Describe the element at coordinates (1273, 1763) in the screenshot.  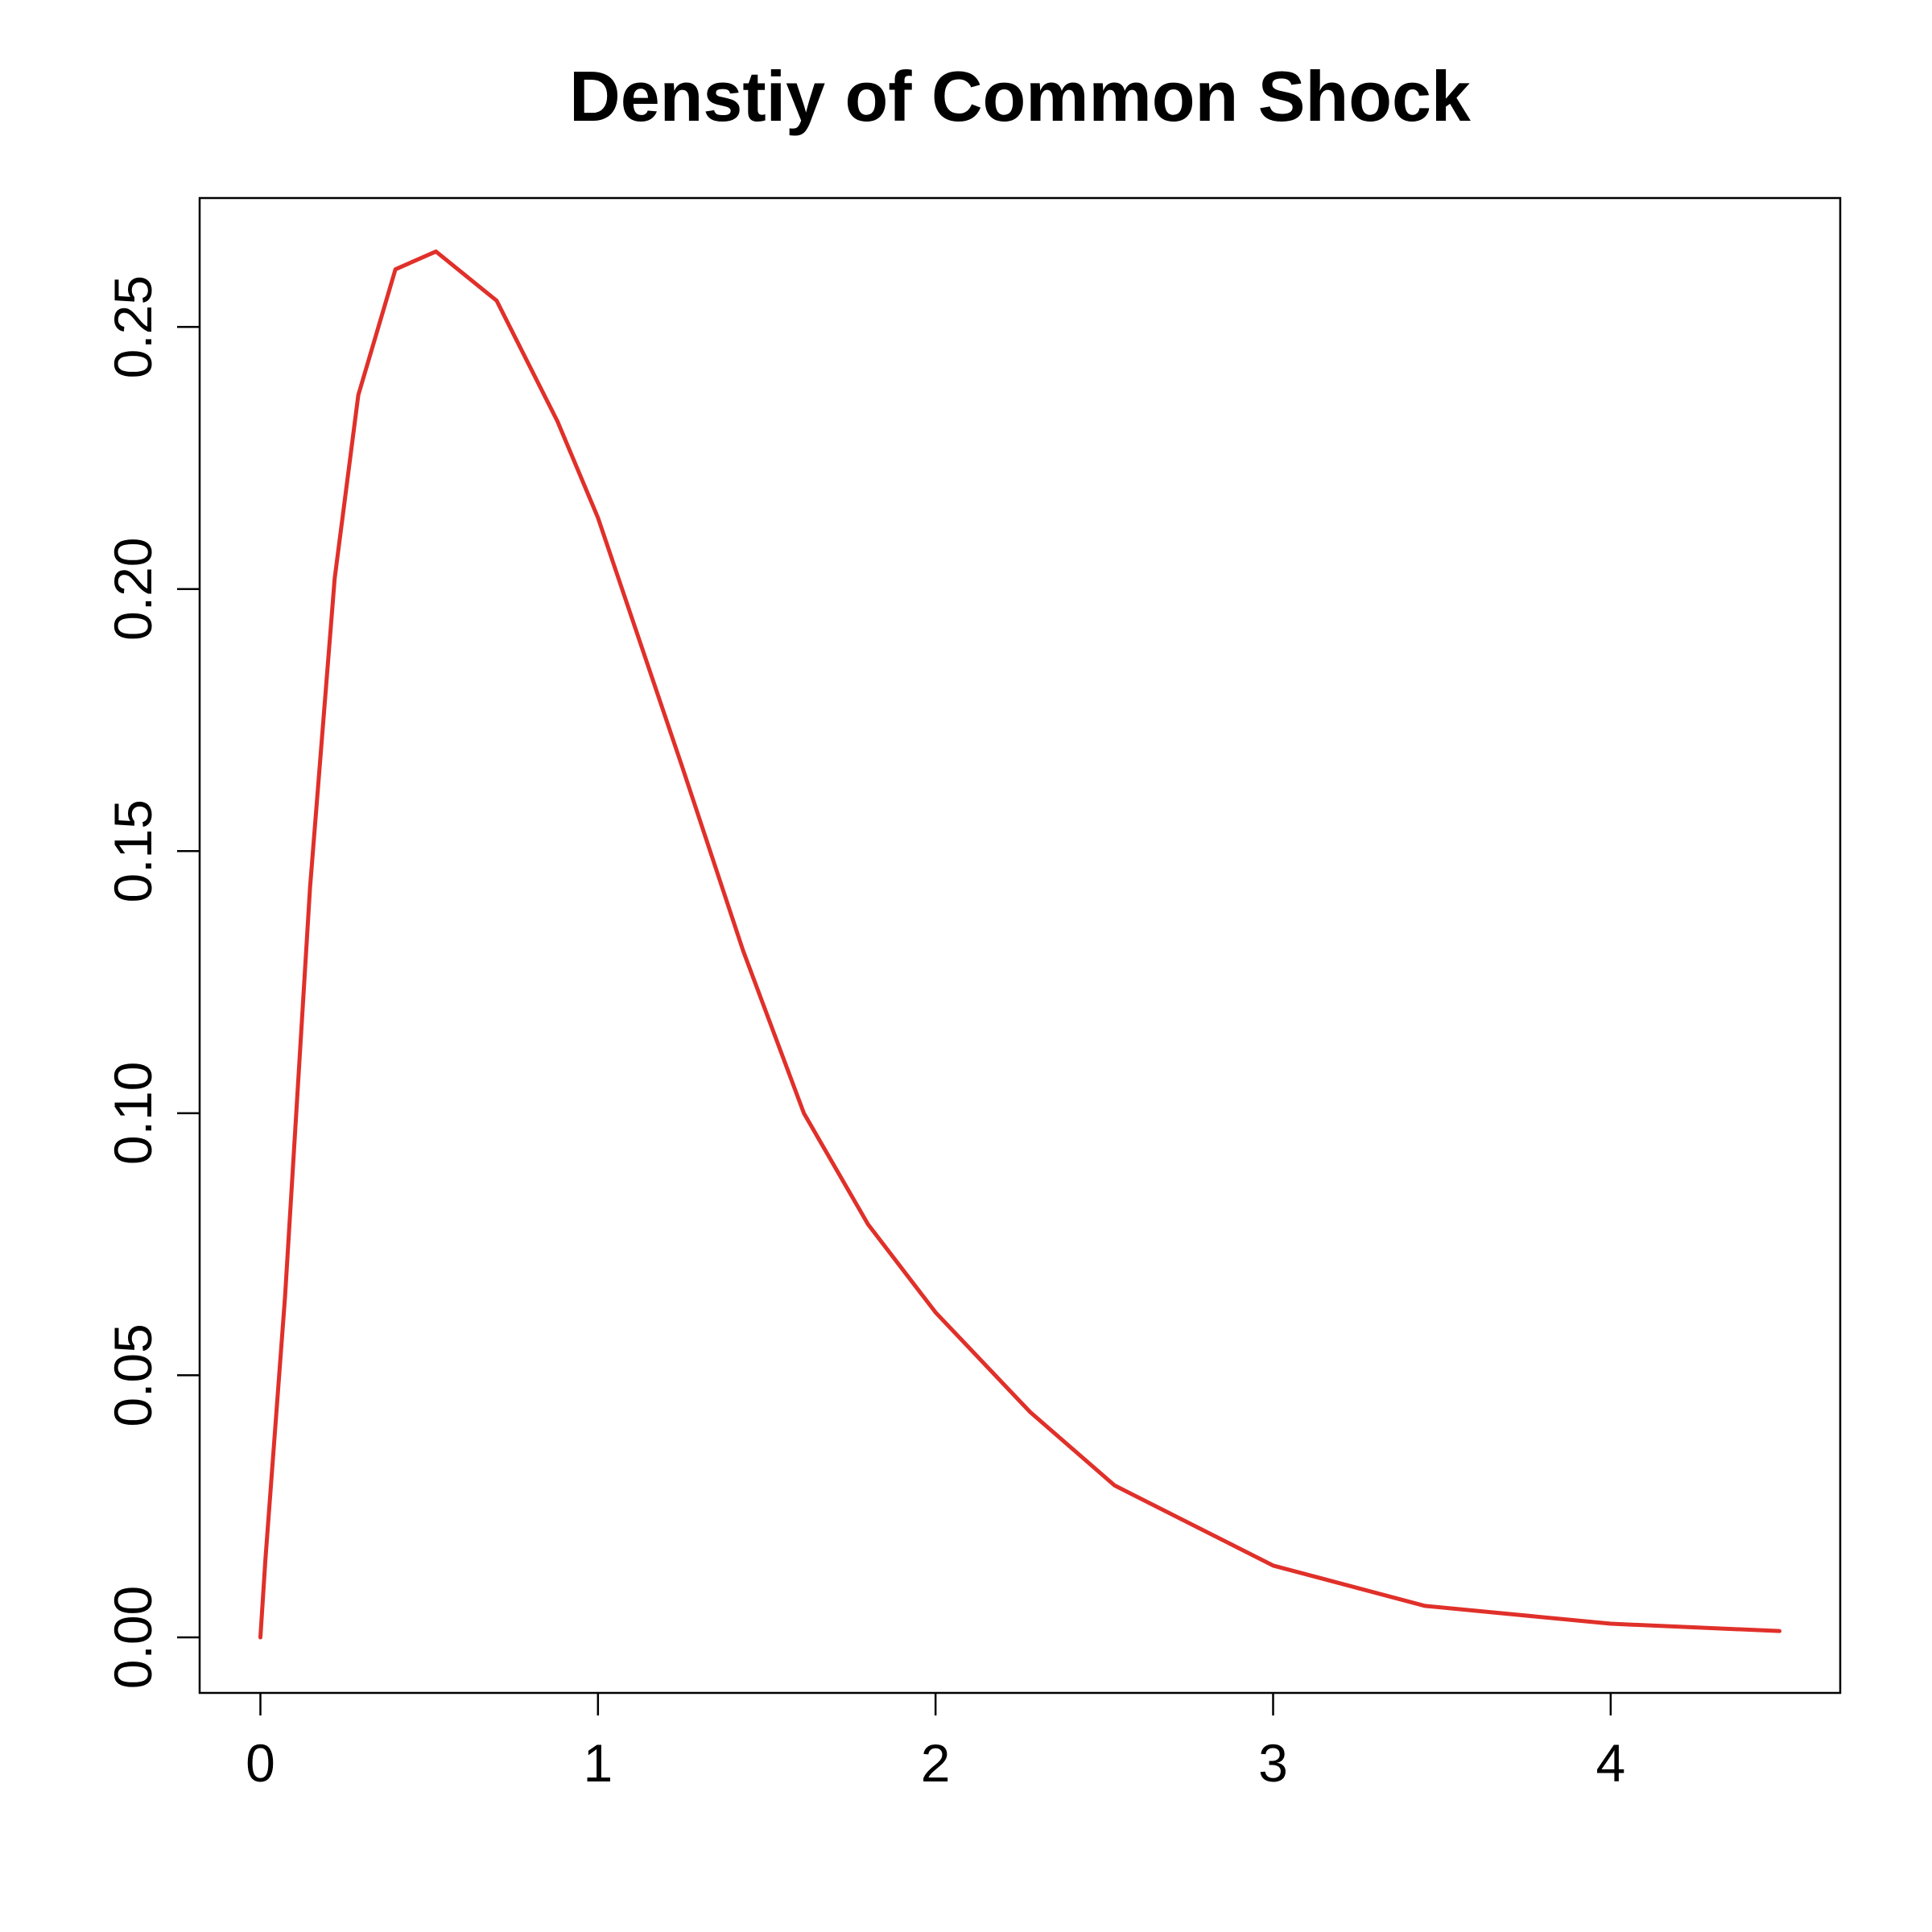
I see `x-tick-label: 3` at that location.